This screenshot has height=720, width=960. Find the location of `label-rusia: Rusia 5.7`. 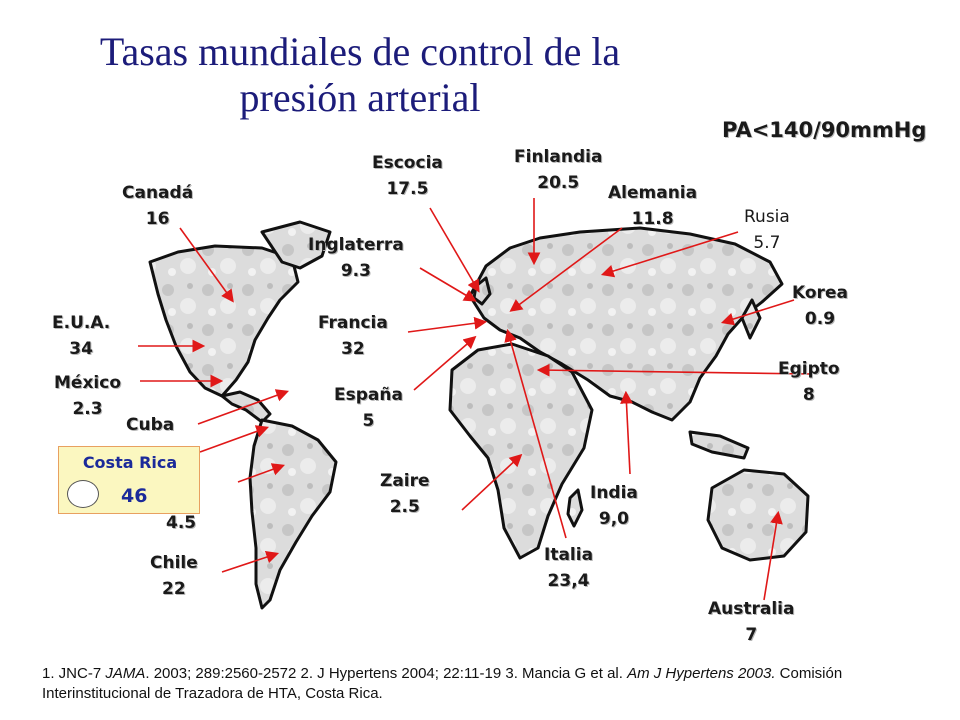

label-rusia: Rusia 5.7 is located at coordinates (767, 230).